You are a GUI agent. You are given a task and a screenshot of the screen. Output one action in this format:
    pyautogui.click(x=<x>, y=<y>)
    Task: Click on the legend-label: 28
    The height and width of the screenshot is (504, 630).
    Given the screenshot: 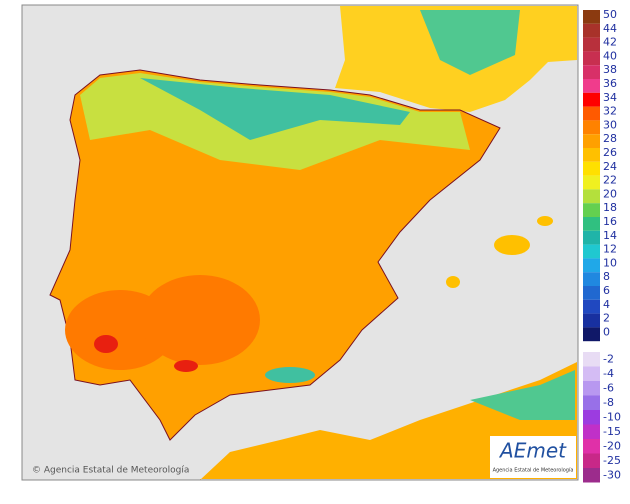 What is the action you would take?
    pyautogui.click(x=610, y=138)
    